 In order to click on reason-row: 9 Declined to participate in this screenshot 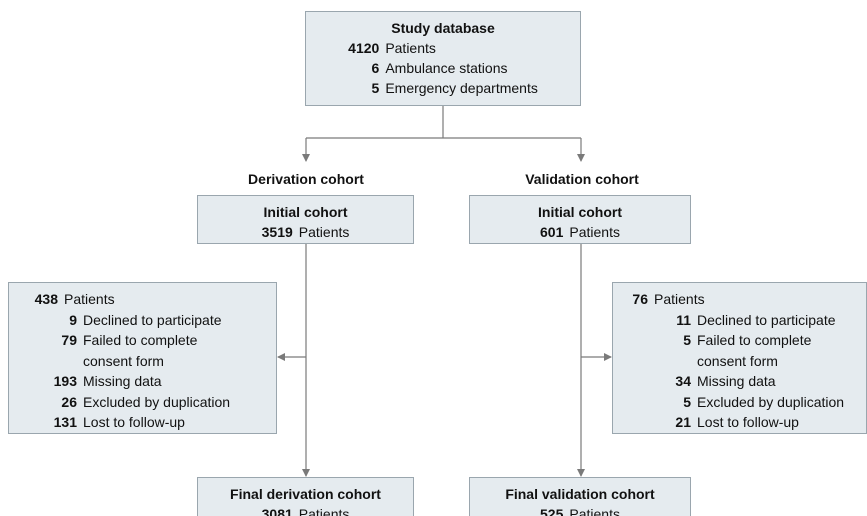, I will do `click(142, 320)`.